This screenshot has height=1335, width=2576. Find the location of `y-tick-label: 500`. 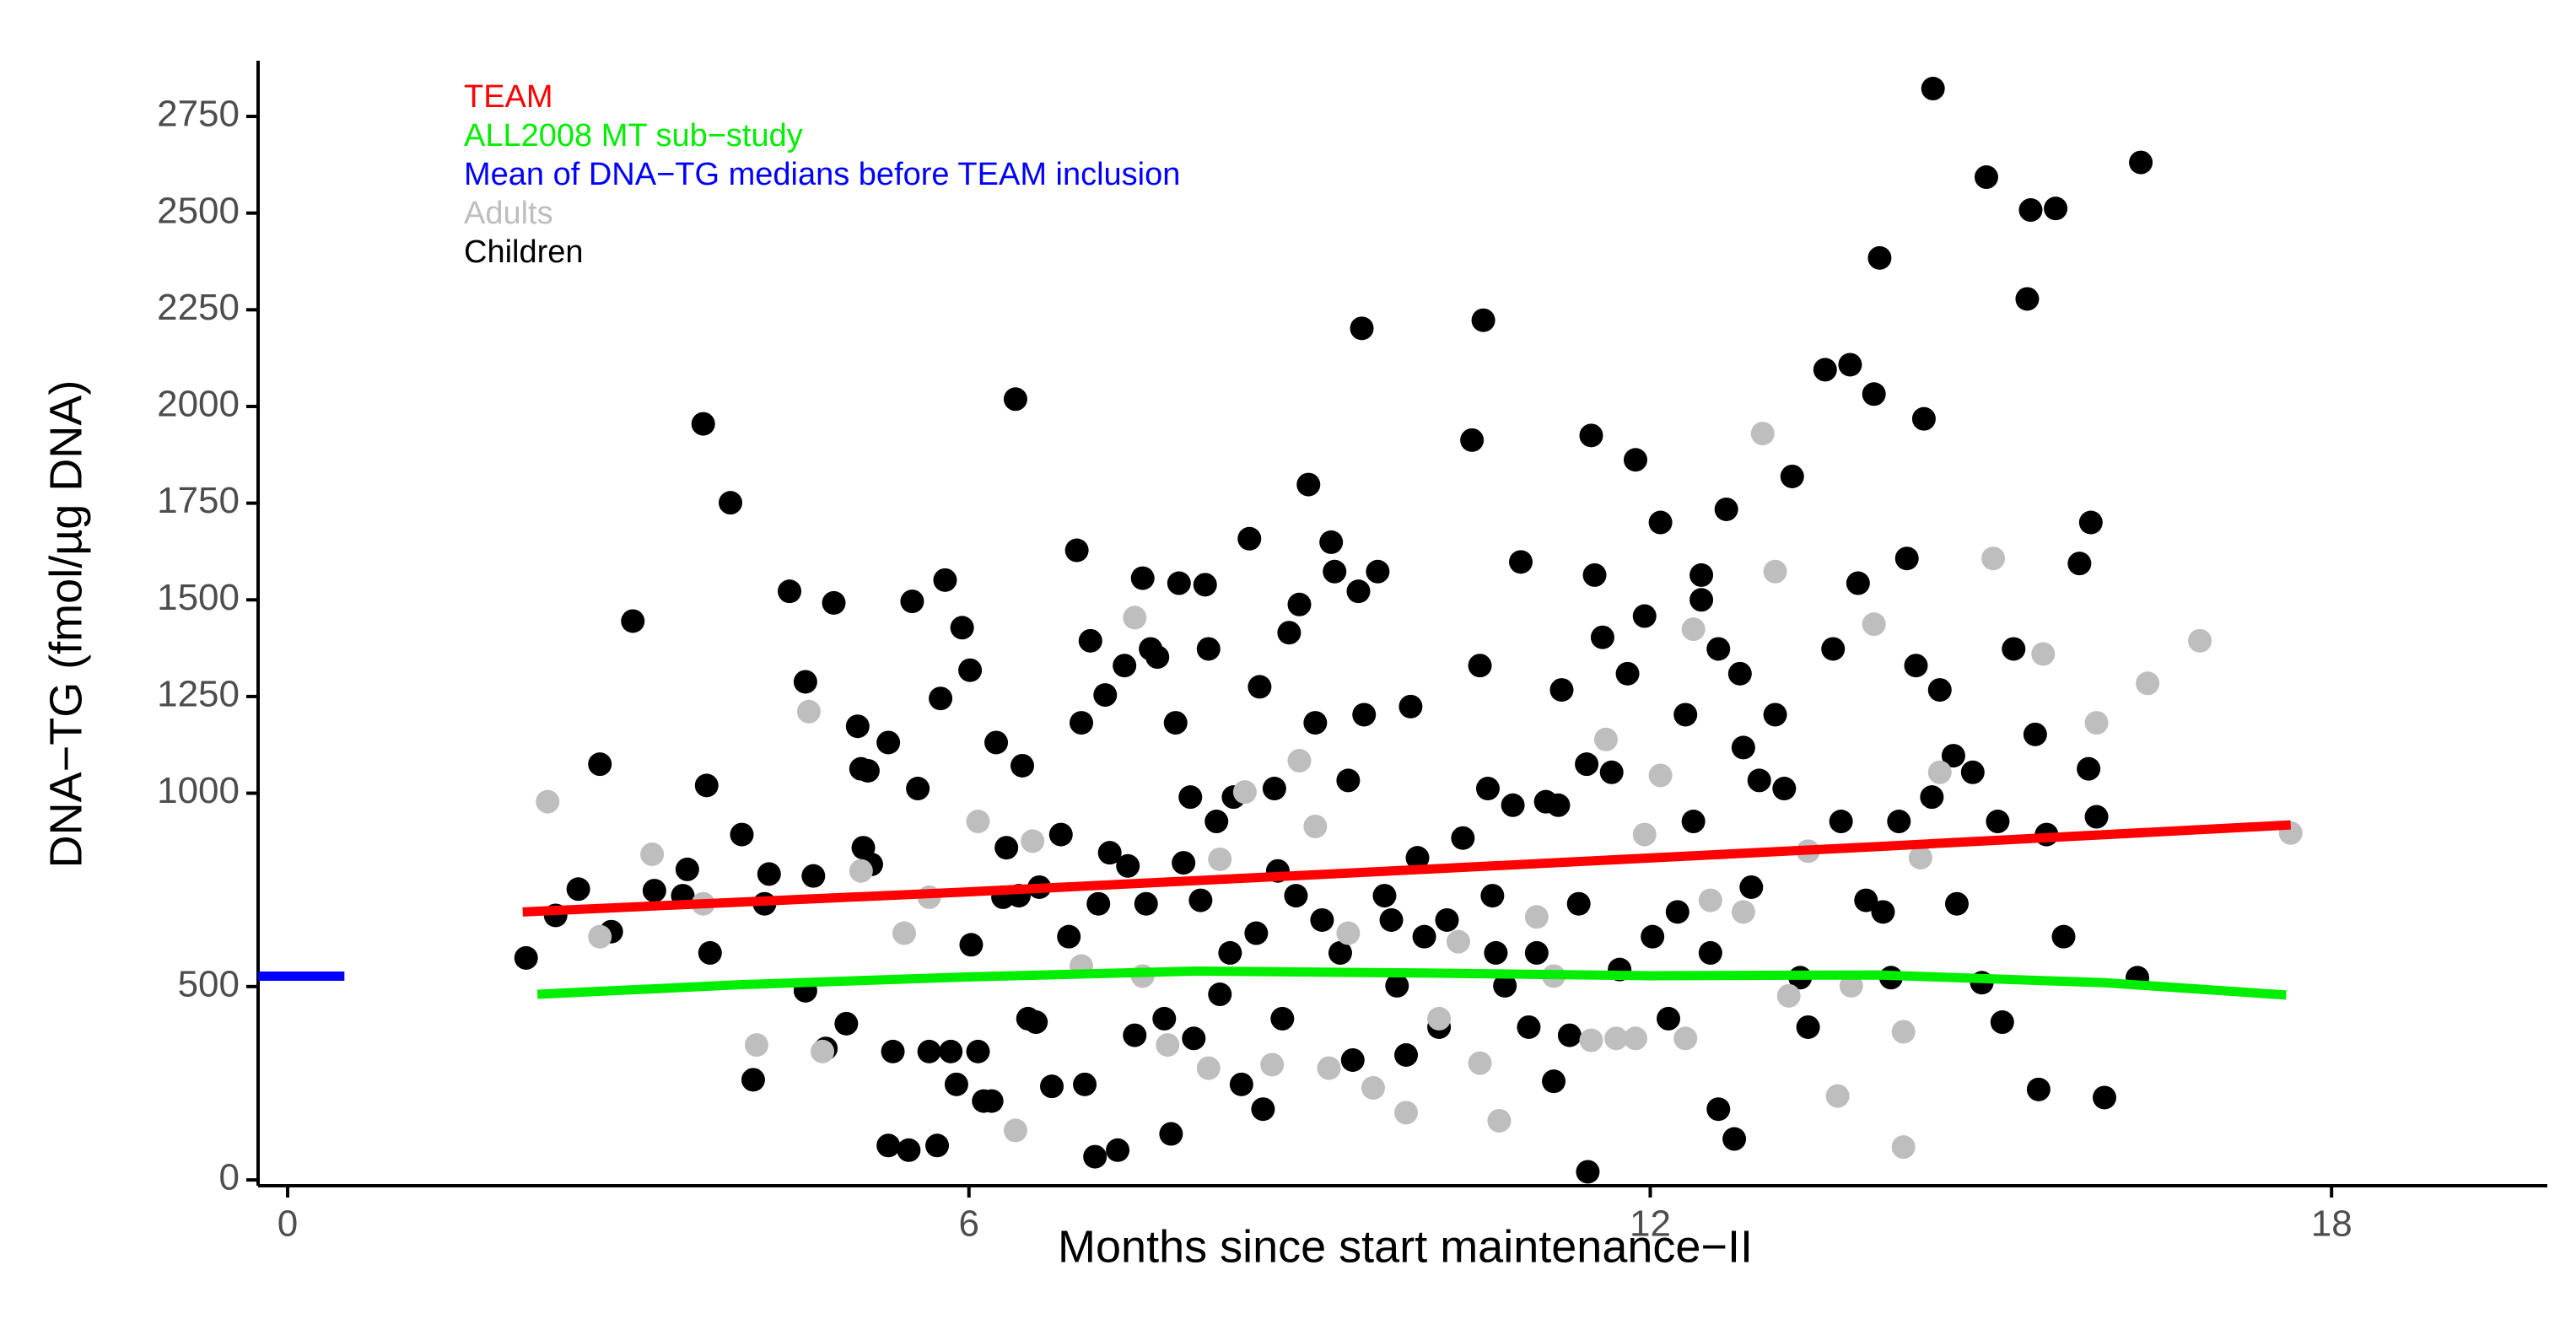

y-tick-label: 500 is located at coordinates (209, 984).